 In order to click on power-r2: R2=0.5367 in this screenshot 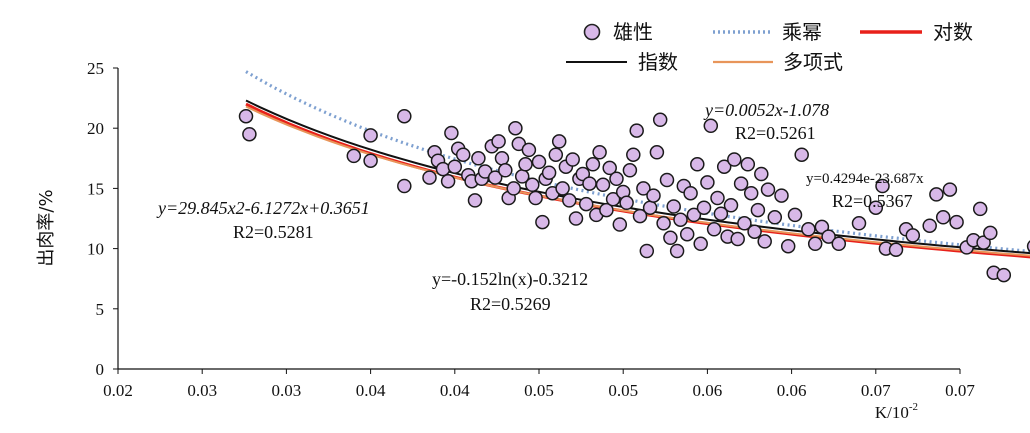, I will do `click(872, 201)`.